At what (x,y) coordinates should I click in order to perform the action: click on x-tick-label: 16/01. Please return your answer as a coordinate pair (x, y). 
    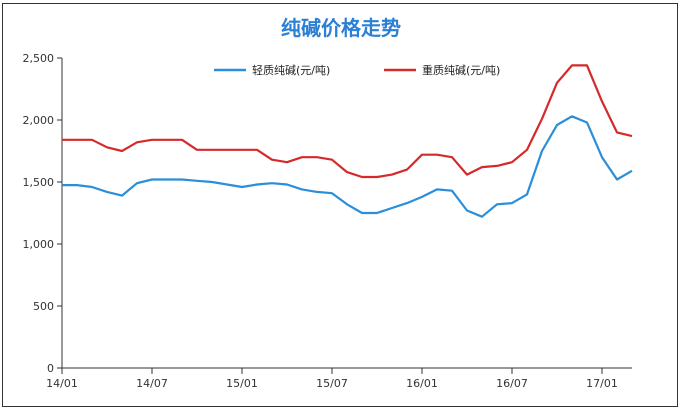
    Looking at the image, I should click on (422, 383).